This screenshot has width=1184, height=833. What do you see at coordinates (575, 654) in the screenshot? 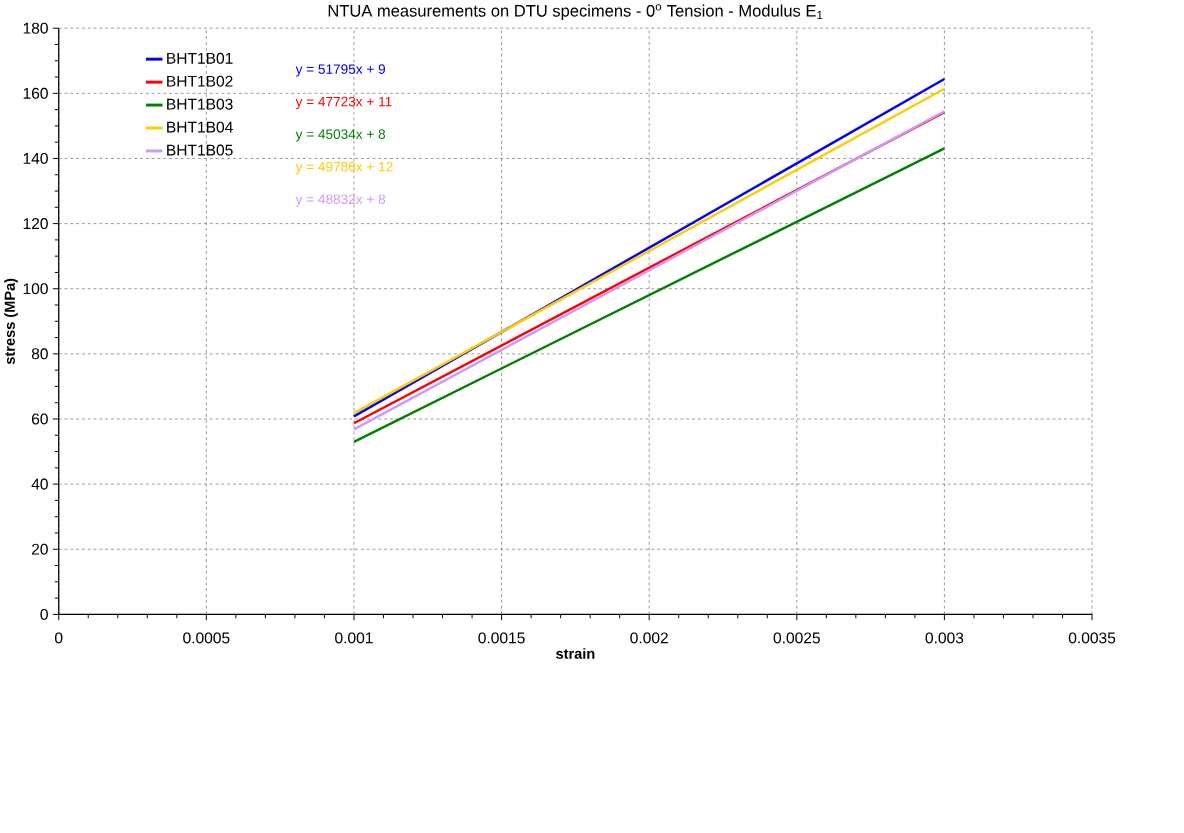
I see `x-axis-title: strain` at bounding box center [575, 654].